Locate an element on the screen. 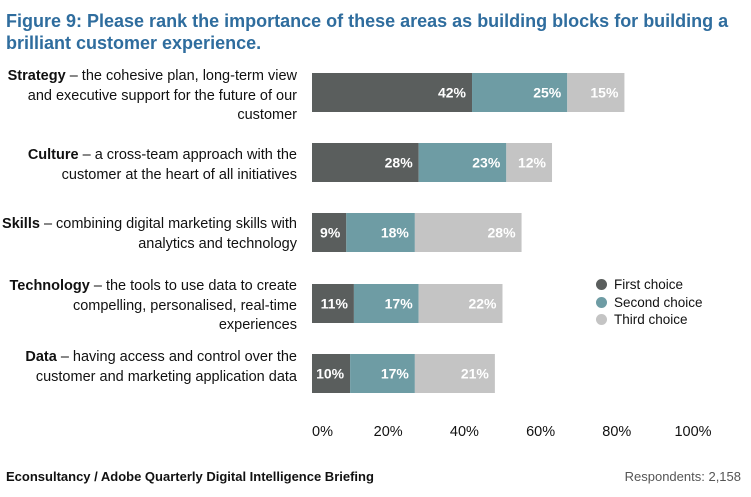  data-label: 23% is located at coordinates (486, 163).